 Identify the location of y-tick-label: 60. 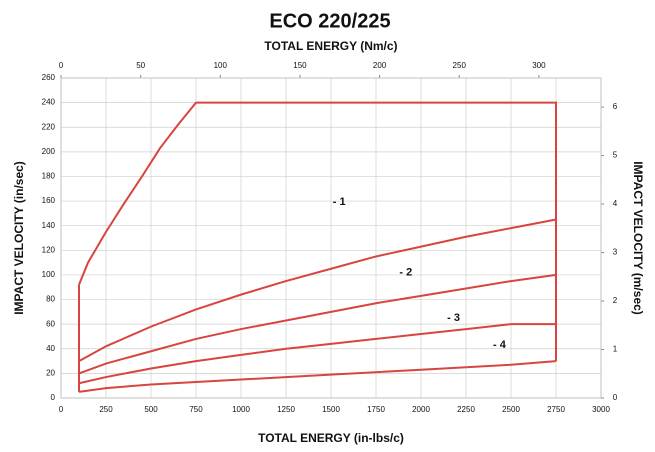
(50, 323).